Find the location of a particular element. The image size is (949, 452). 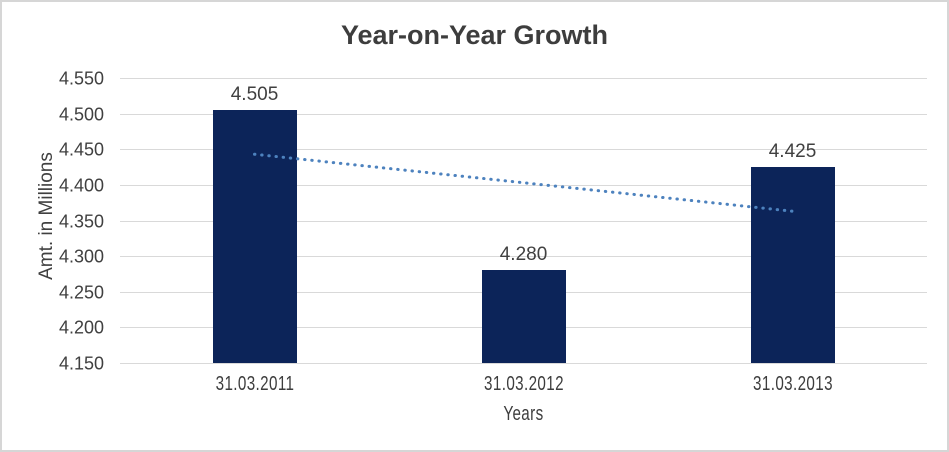

x-tick-label: 31.03.2011 is located at coordinates (255, 384).